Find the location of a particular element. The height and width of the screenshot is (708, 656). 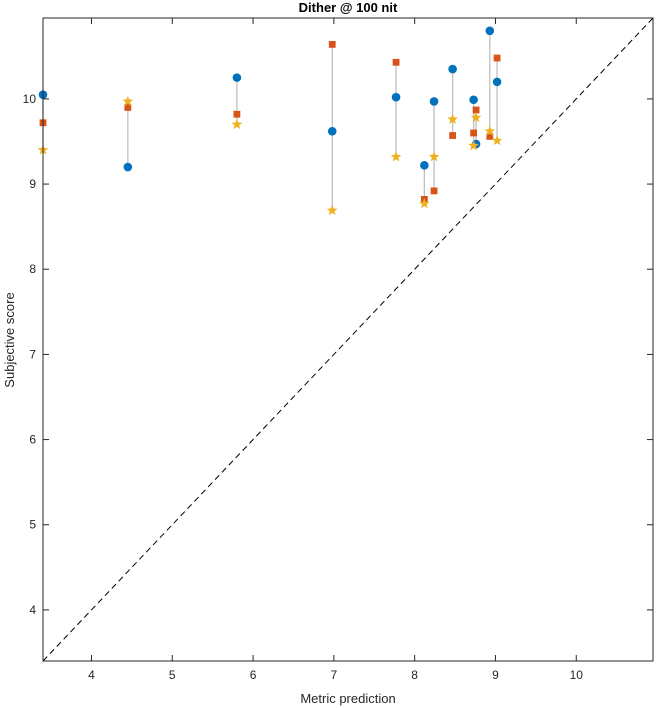

x-axis-label: Metric prediction is located at coordinates (347, 698).